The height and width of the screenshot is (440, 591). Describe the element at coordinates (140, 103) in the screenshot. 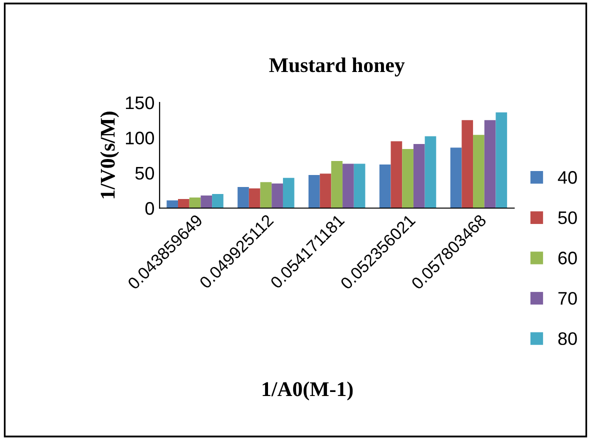

I see `y-tick-label: 150` at that location.